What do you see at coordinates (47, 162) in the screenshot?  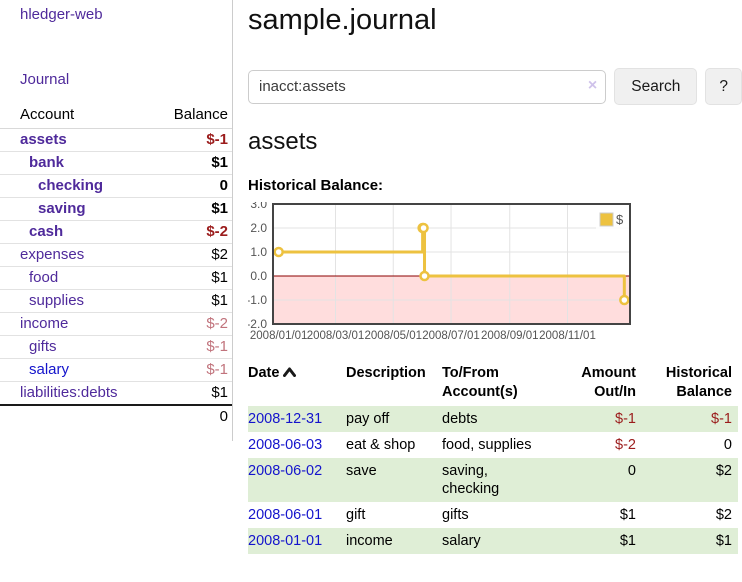 I see `sidebar-account-link-bank: bank` at bounding box center [47, 162].